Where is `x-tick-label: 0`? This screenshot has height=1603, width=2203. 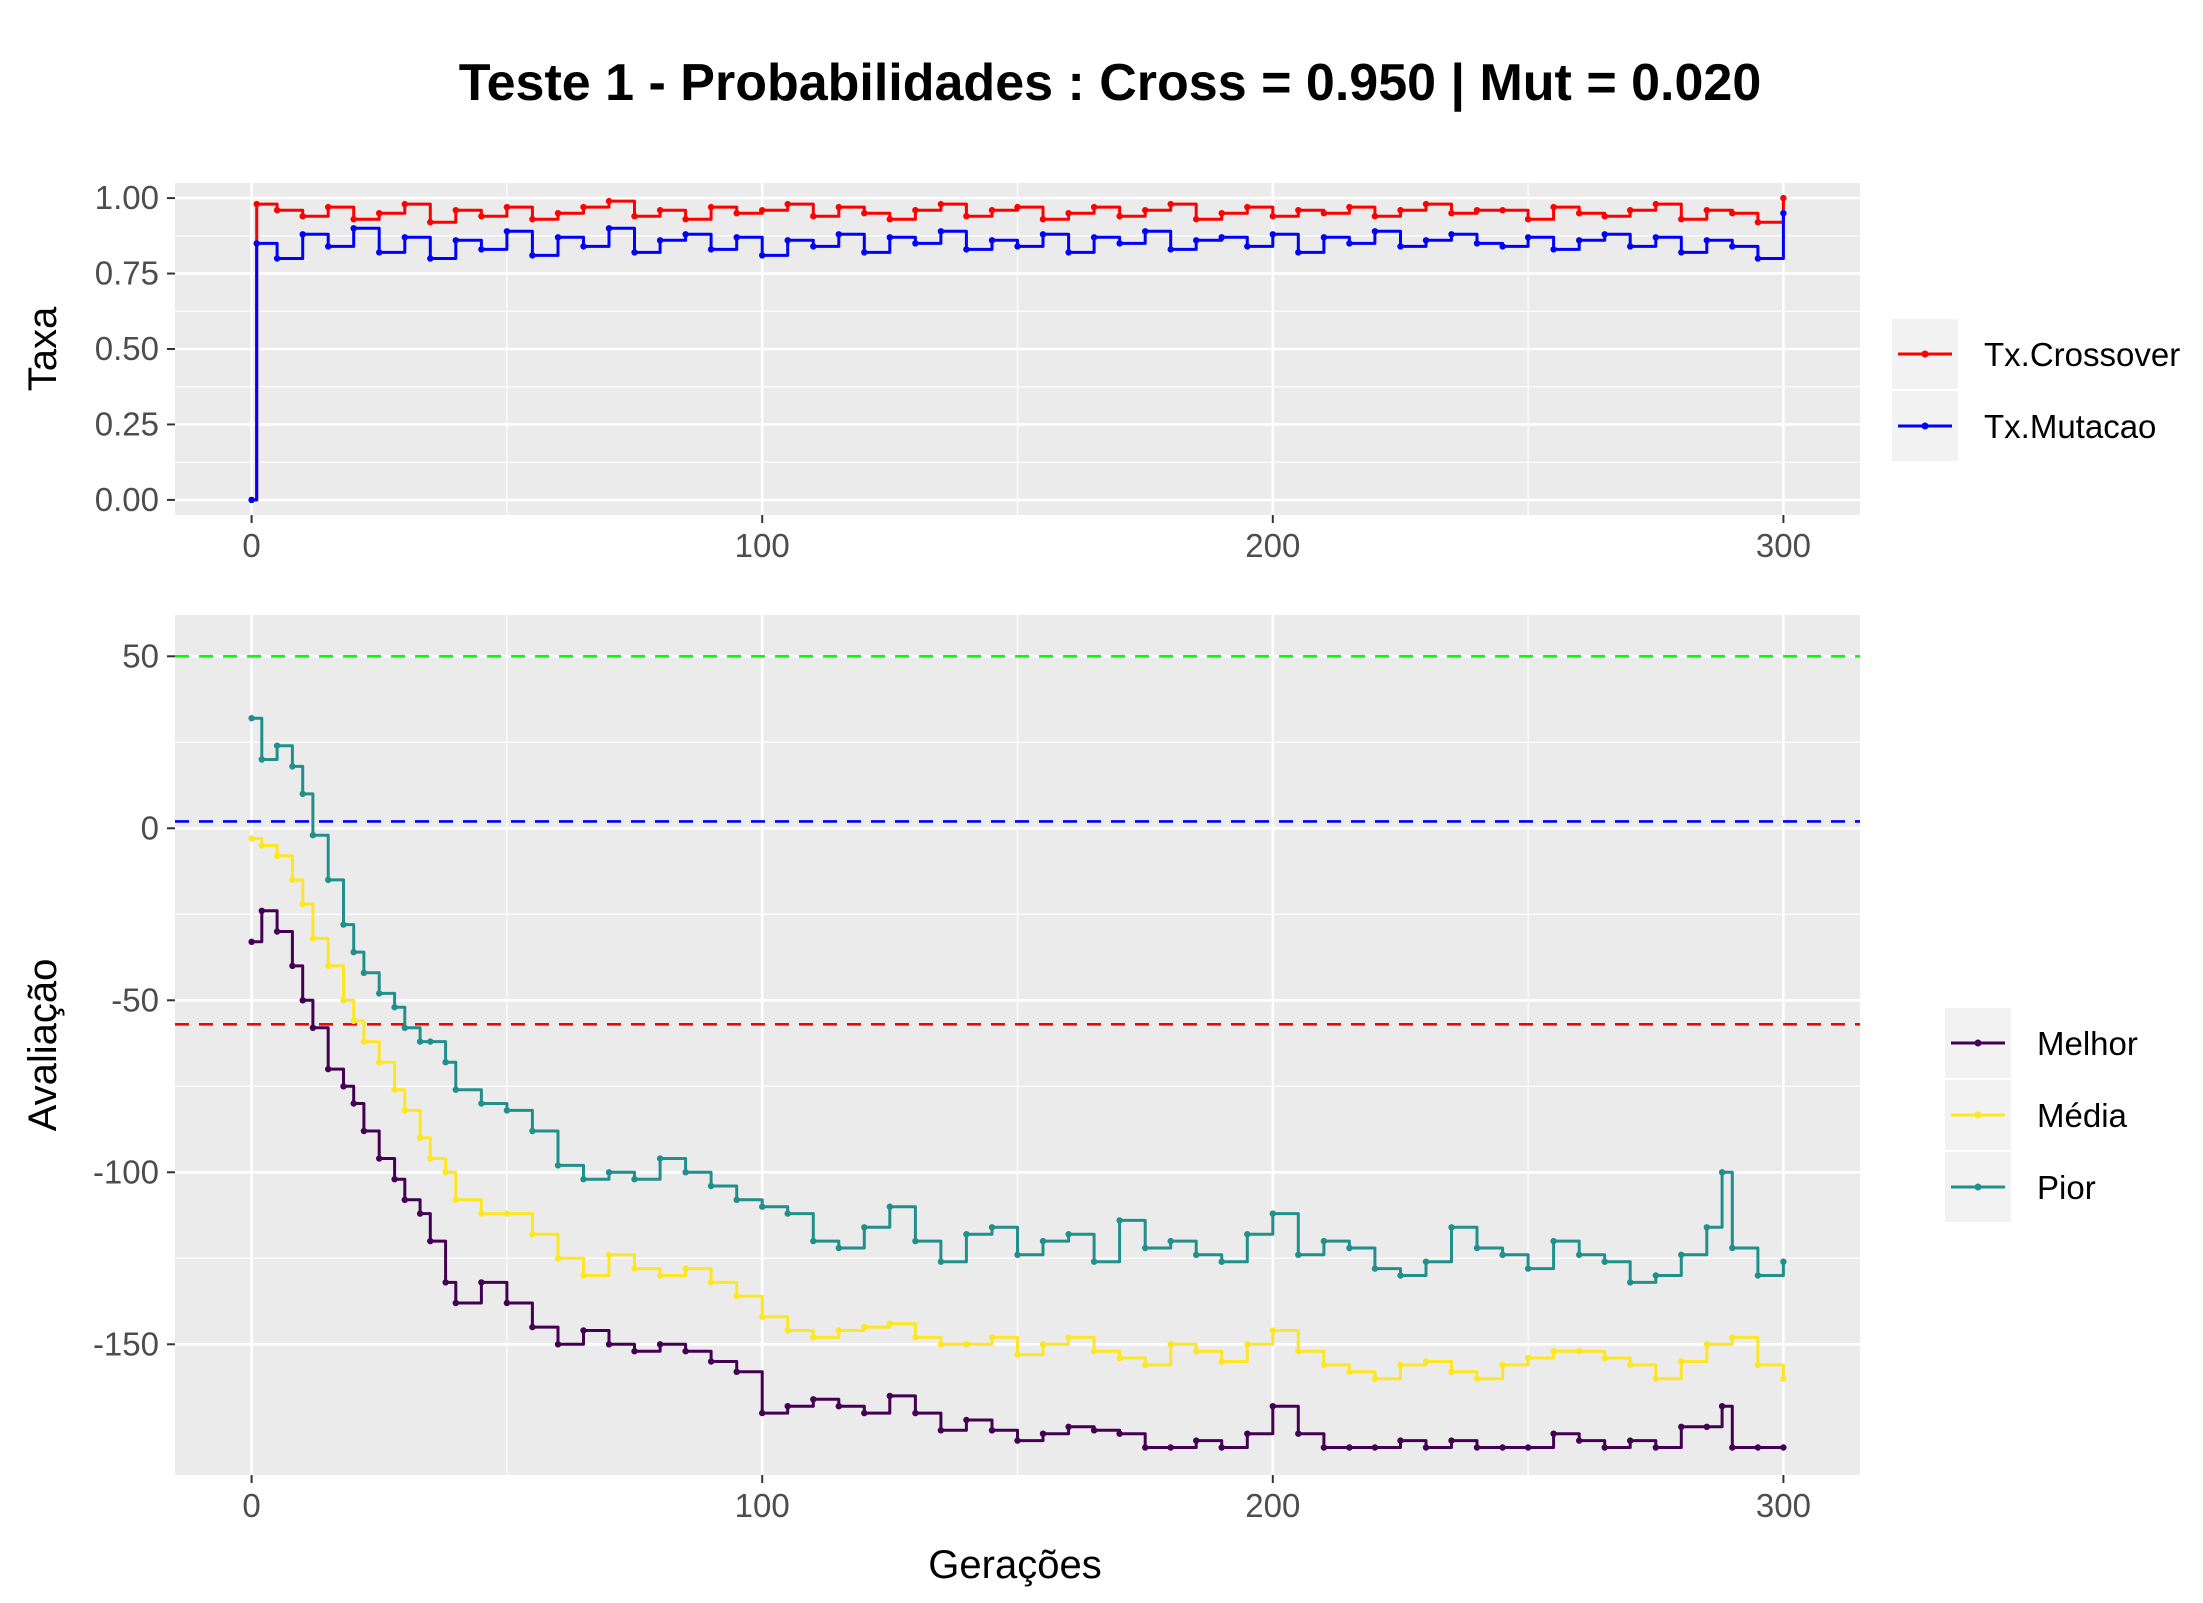 x-tick-label: 0 is located at coordinates (251, 1505).